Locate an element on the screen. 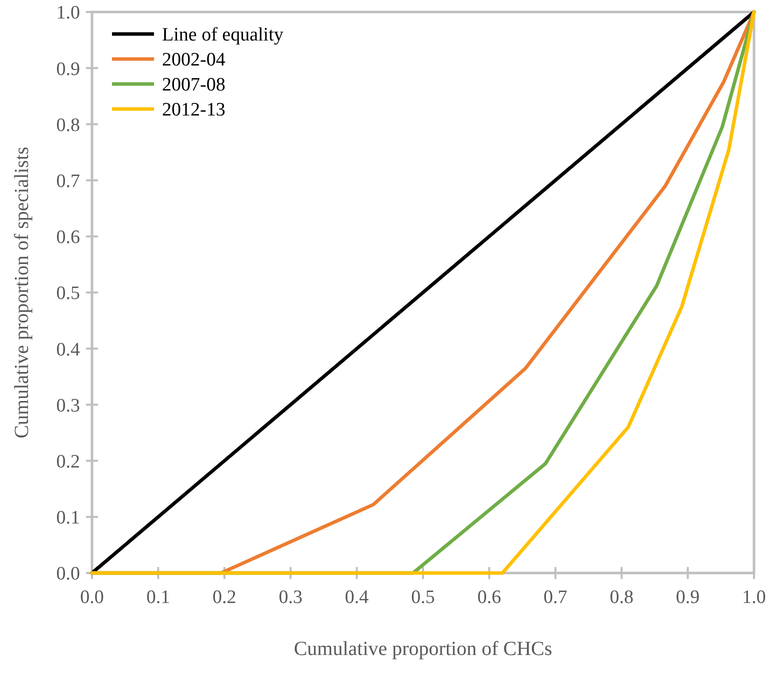 This screenshot has width=773, height=678. y-tick-label: 1.0 is located at coordinates (68, 13).